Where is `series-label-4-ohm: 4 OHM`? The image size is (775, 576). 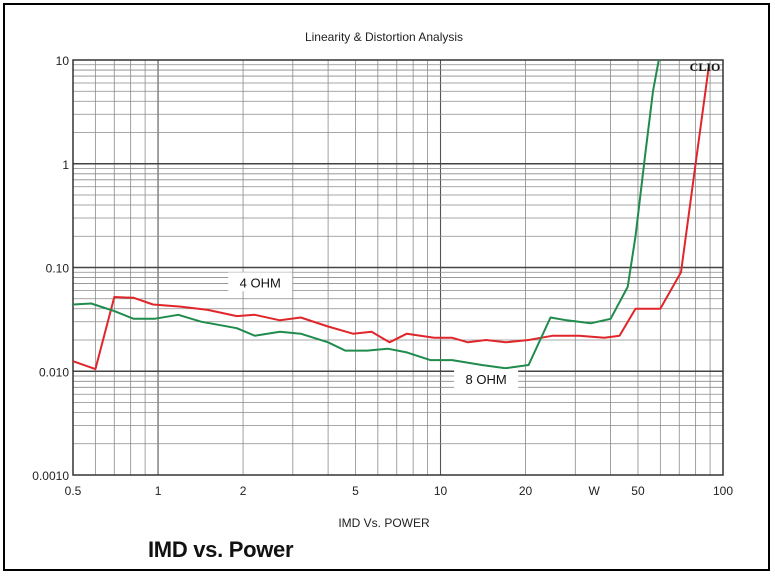
series-label-4-ohm: 4 OHM is located at coordinates (260, 282).